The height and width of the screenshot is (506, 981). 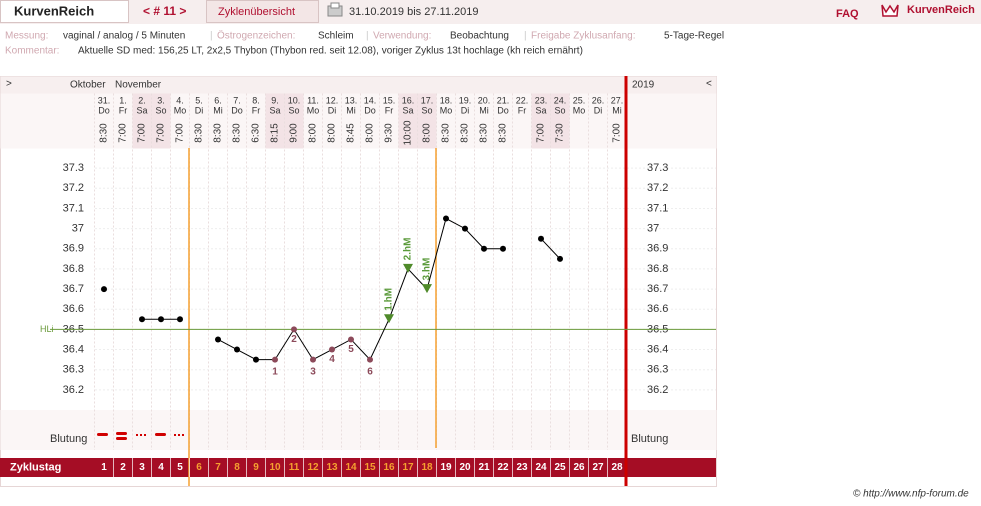 I want to click on low-label: 2, so click(x=294, y=339).